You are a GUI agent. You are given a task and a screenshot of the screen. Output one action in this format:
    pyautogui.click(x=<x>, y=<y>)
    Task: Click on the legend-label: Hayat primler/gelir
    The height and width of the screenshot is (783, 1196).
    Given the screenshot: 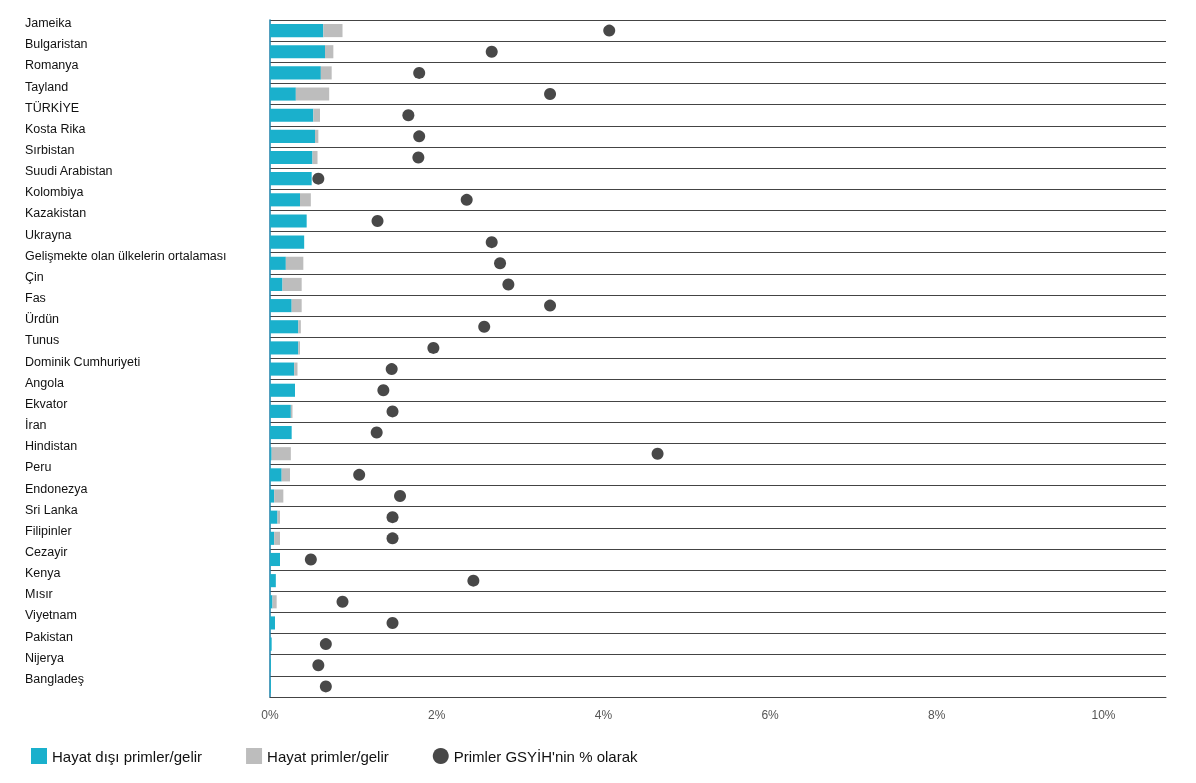 What is the action you would take?
    pyautogui.click(x=328, y=756)
    